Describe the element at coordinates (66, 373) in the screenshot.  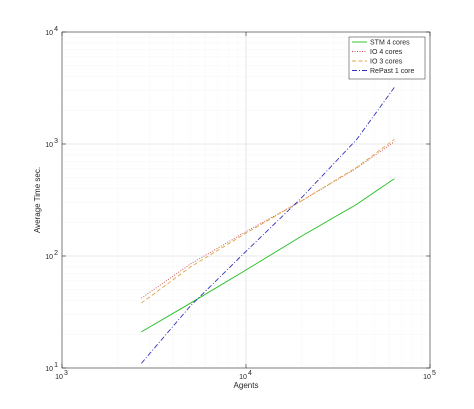
I see `x-tick-label-exponent: 3` at that location.